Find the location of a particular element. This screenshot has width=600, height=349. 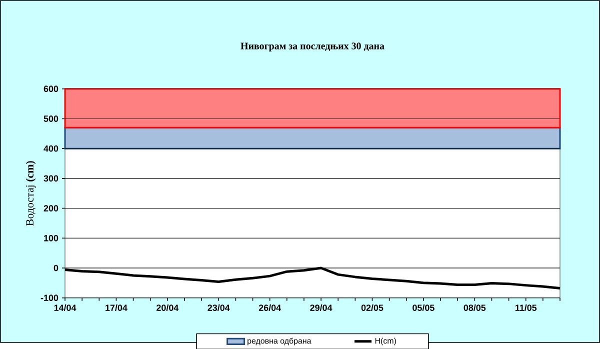

x-tick-label: 29/04 is located at coordinates (321, 307).